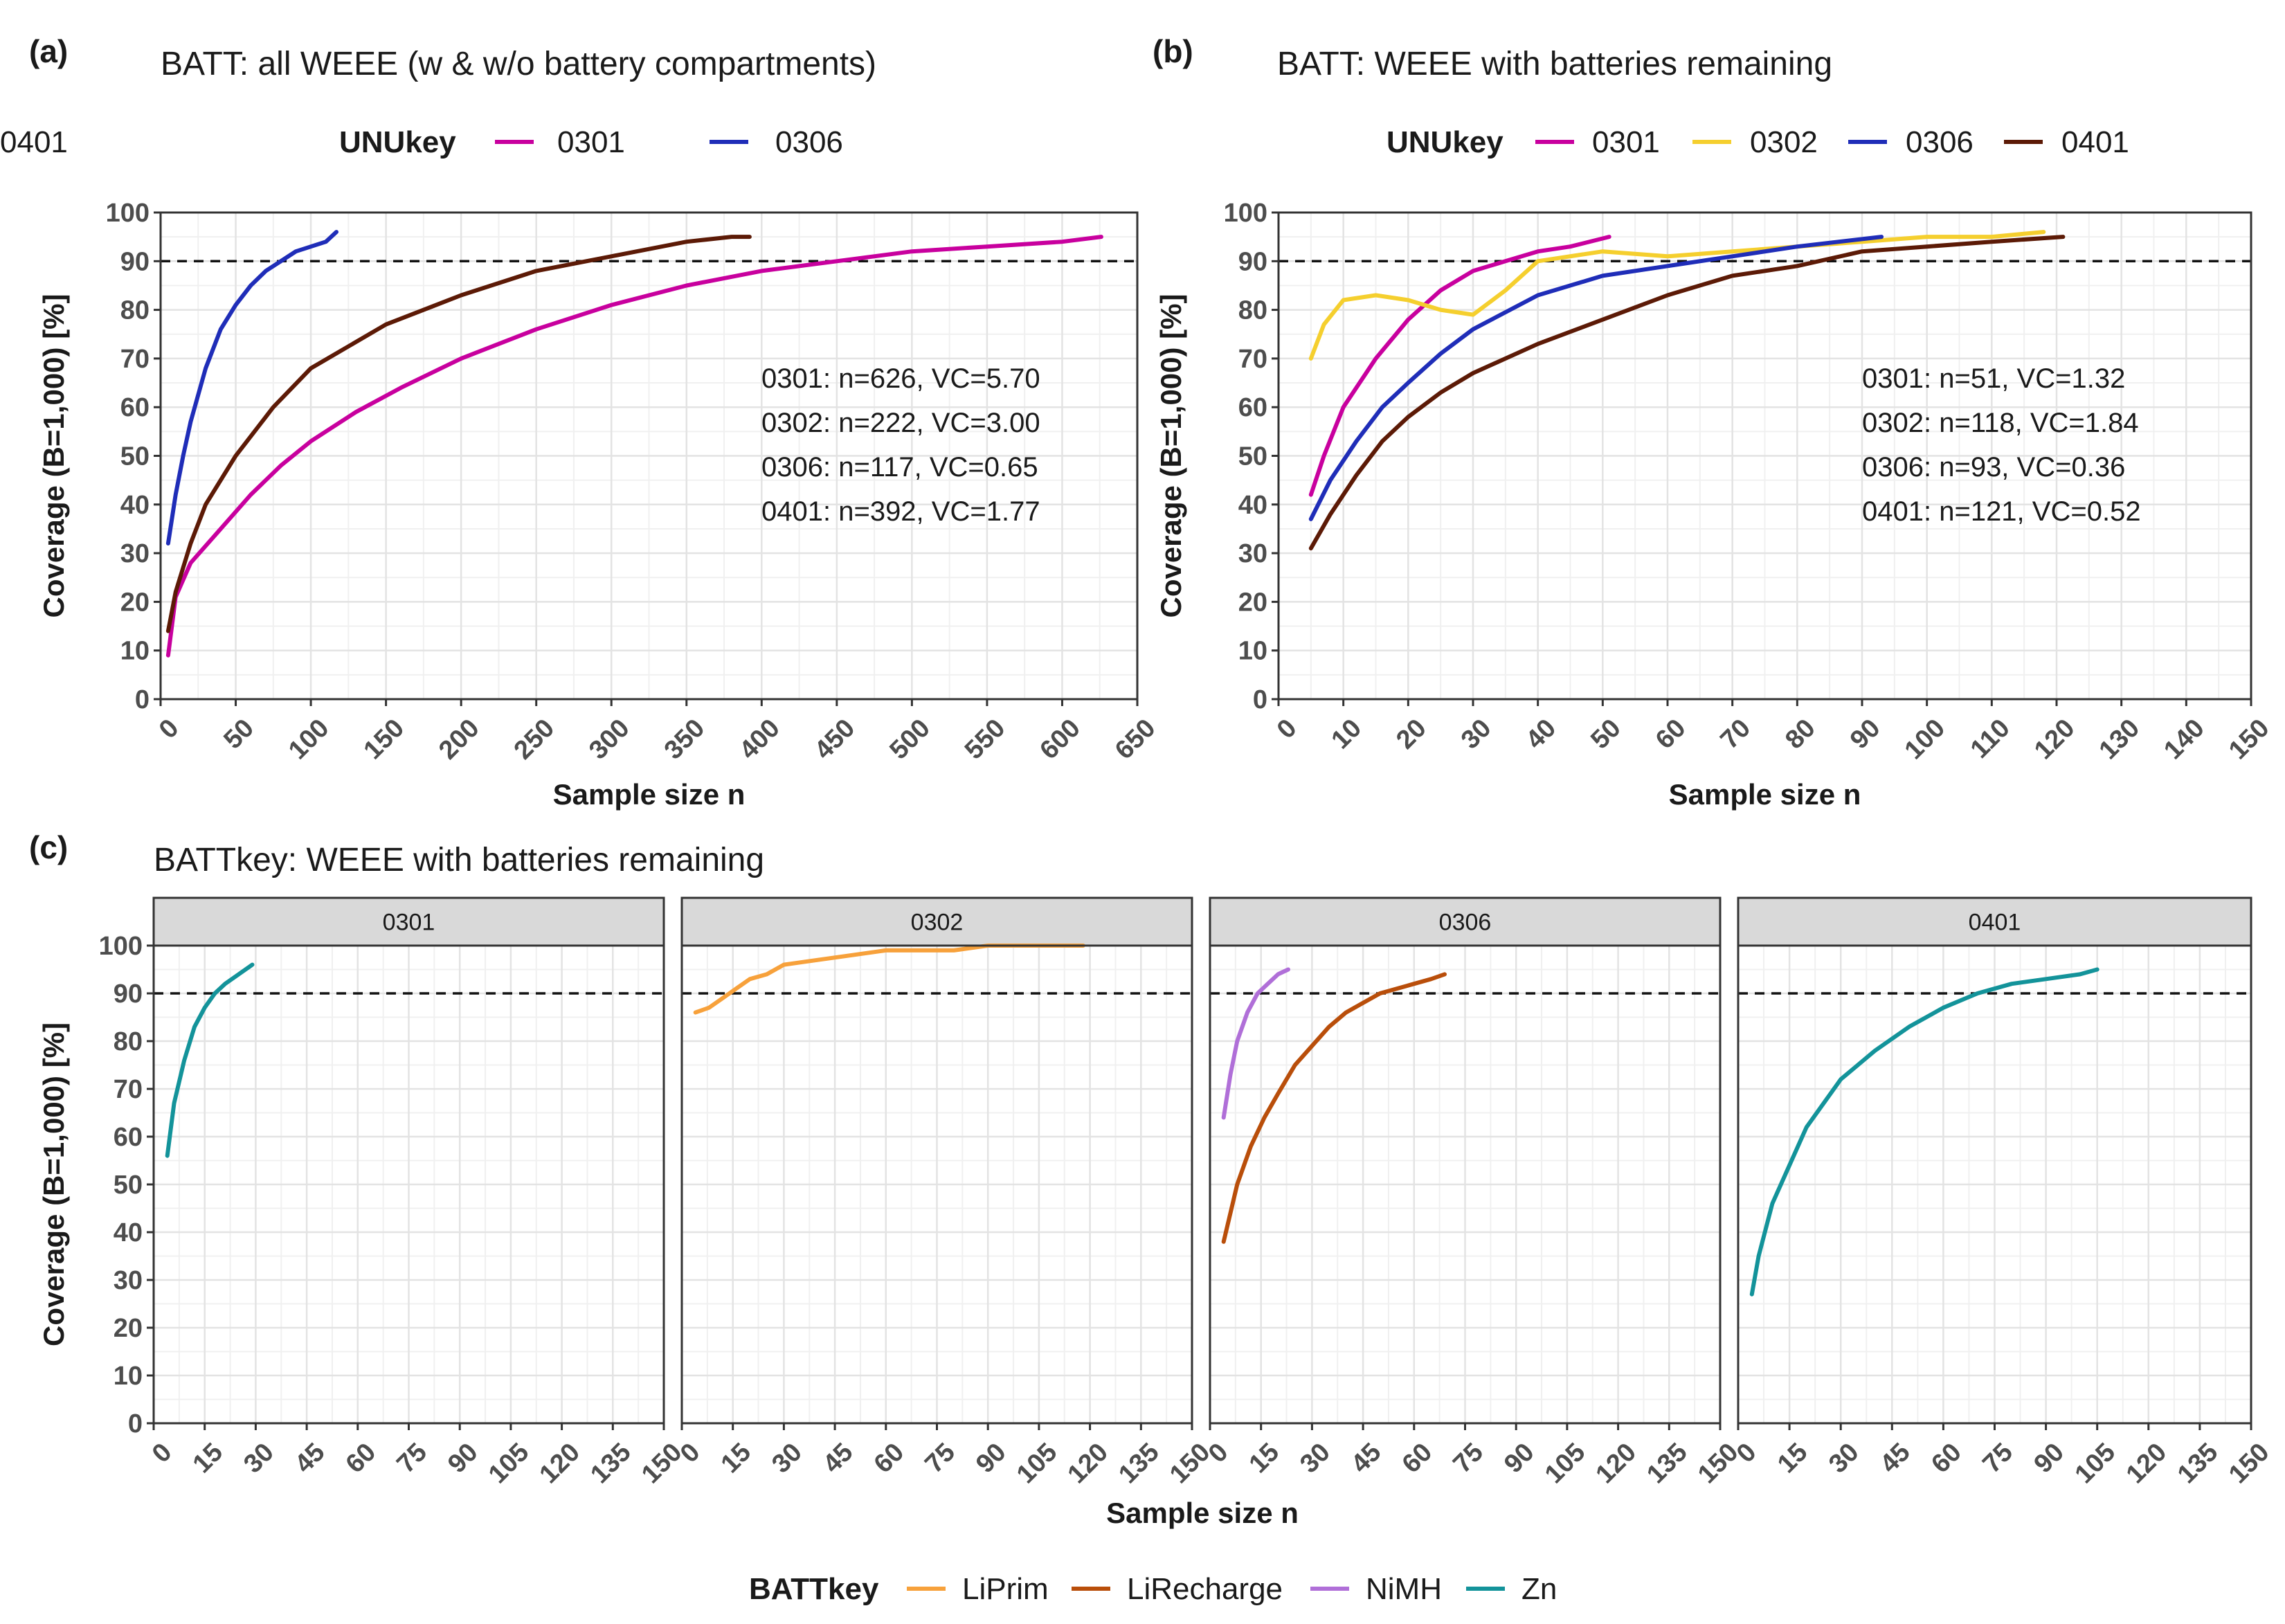 The height and width of the screenshot is (1624, 2285). I want to click on x-tick-label: 110, so click(1991, 739).